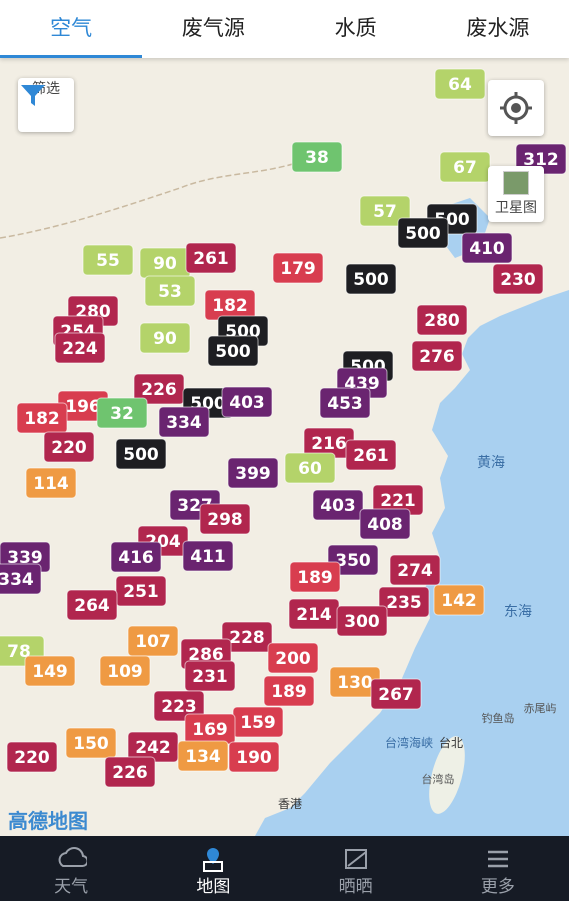  I want to click on aqi-value: 53, so click(170, 292).